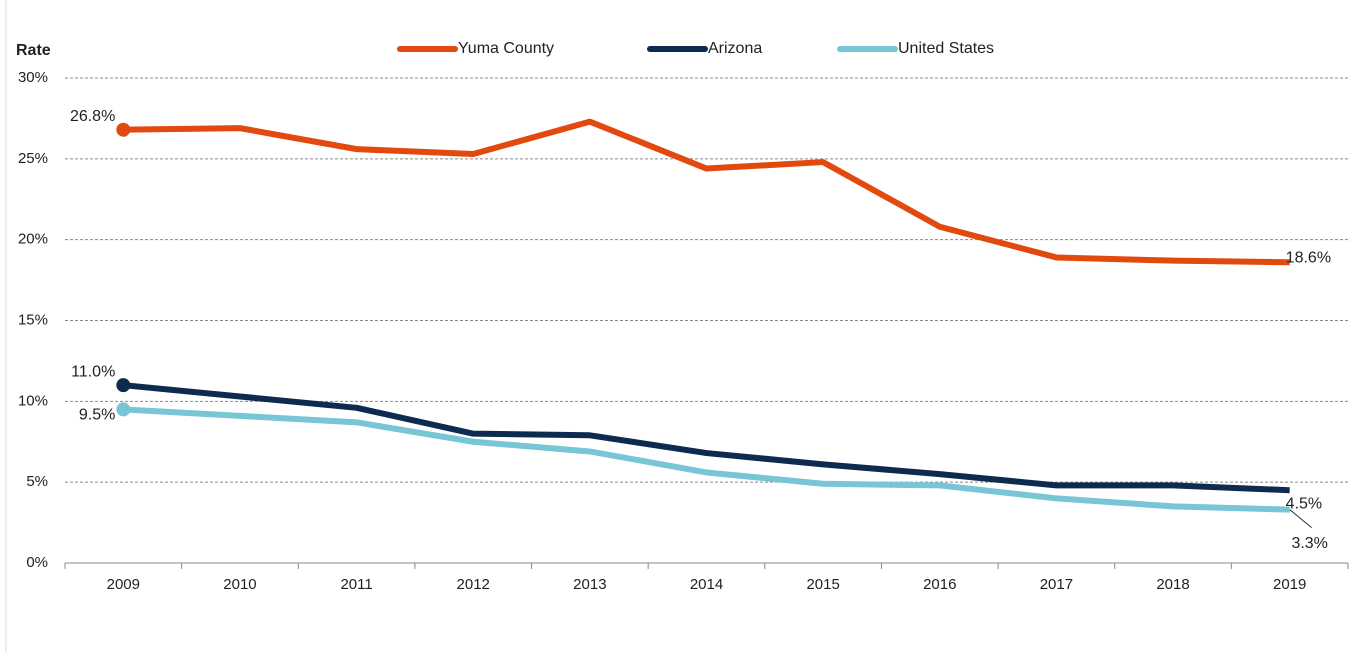  Describe the element at coordinates (735, 48) in the screenshot. I see `legend-label: Arizona` at that location.